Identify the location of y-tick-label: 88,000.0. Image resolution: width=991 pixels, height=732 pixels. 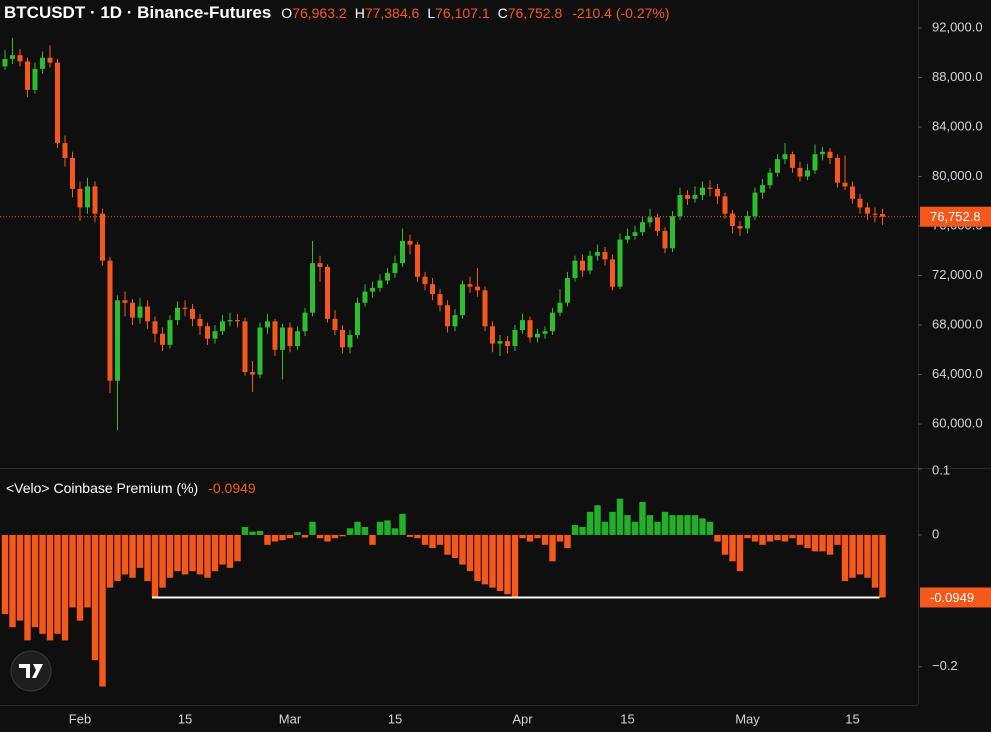
(957, 76).